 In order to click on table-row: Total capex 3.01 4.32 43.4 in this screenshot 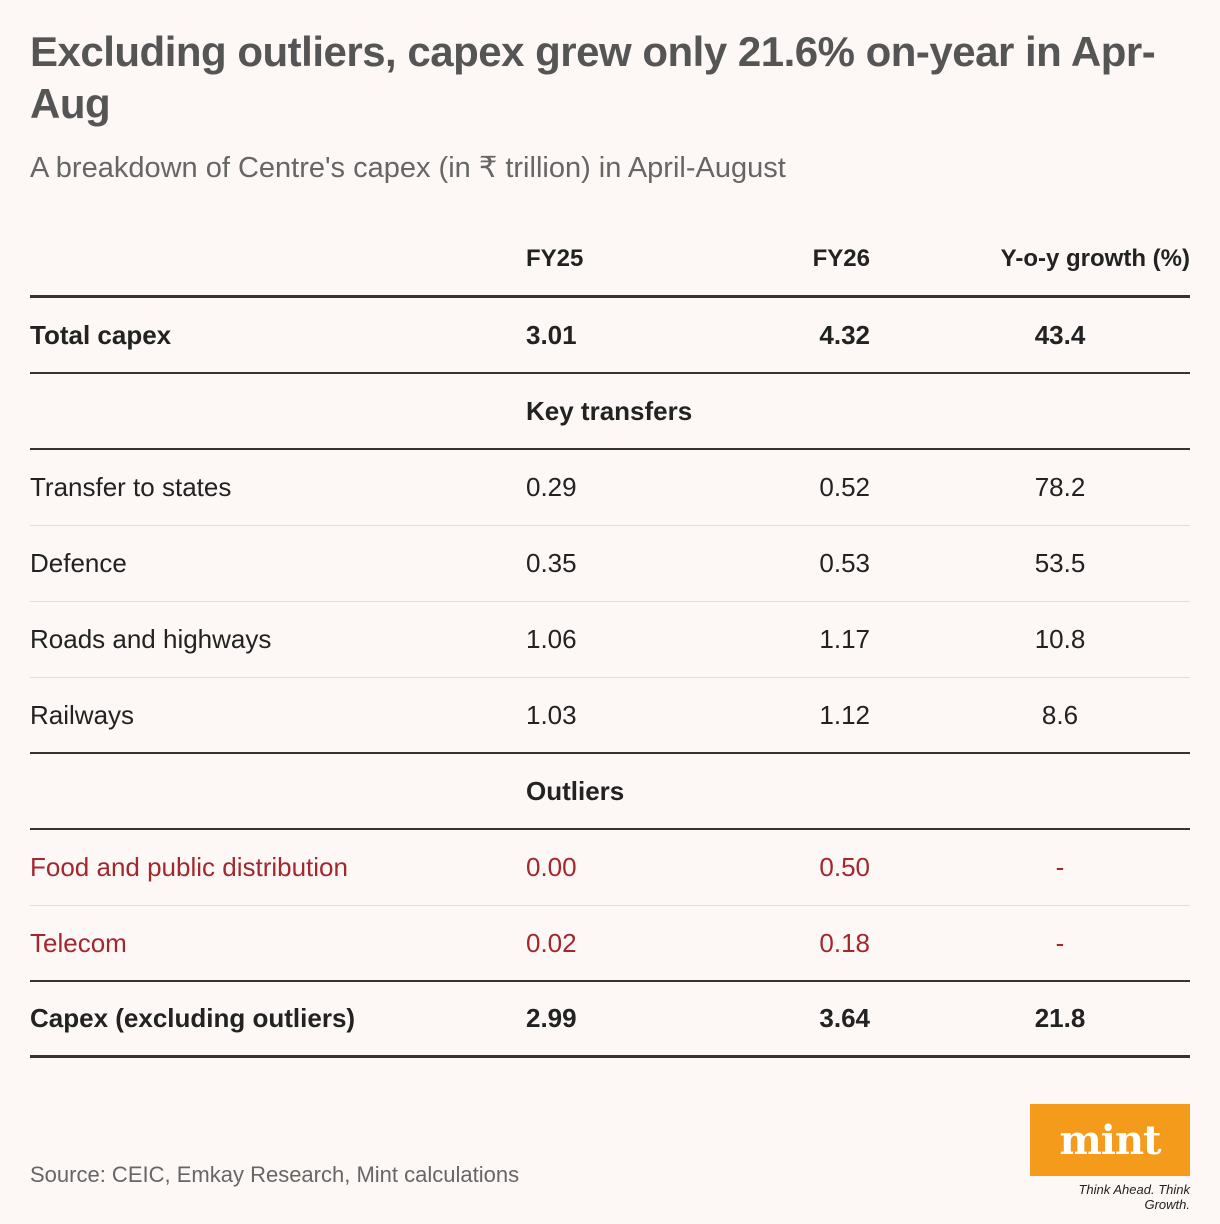, I will do `click(610, 336)`.